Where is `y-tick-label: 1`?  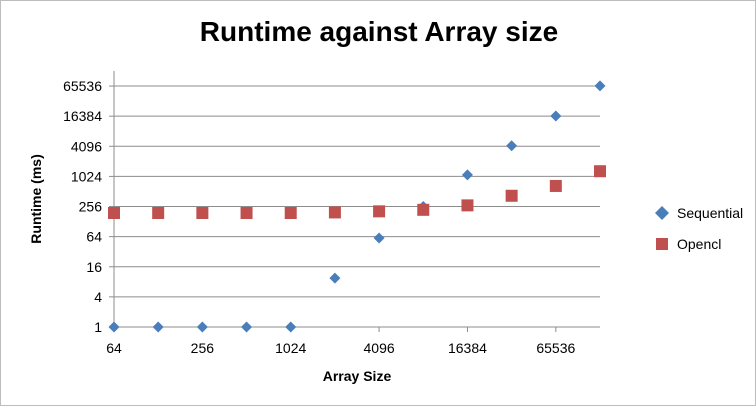 y-tick-label: 1 is located at coordinates (98, 327).